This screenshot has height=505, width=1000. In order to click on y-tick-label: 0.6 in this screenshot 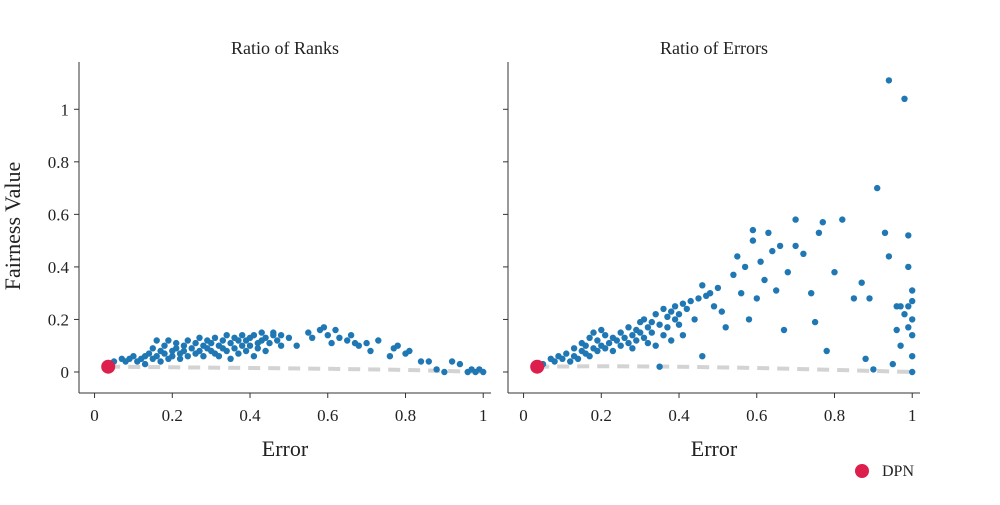, I will do `click(58, 214)`.